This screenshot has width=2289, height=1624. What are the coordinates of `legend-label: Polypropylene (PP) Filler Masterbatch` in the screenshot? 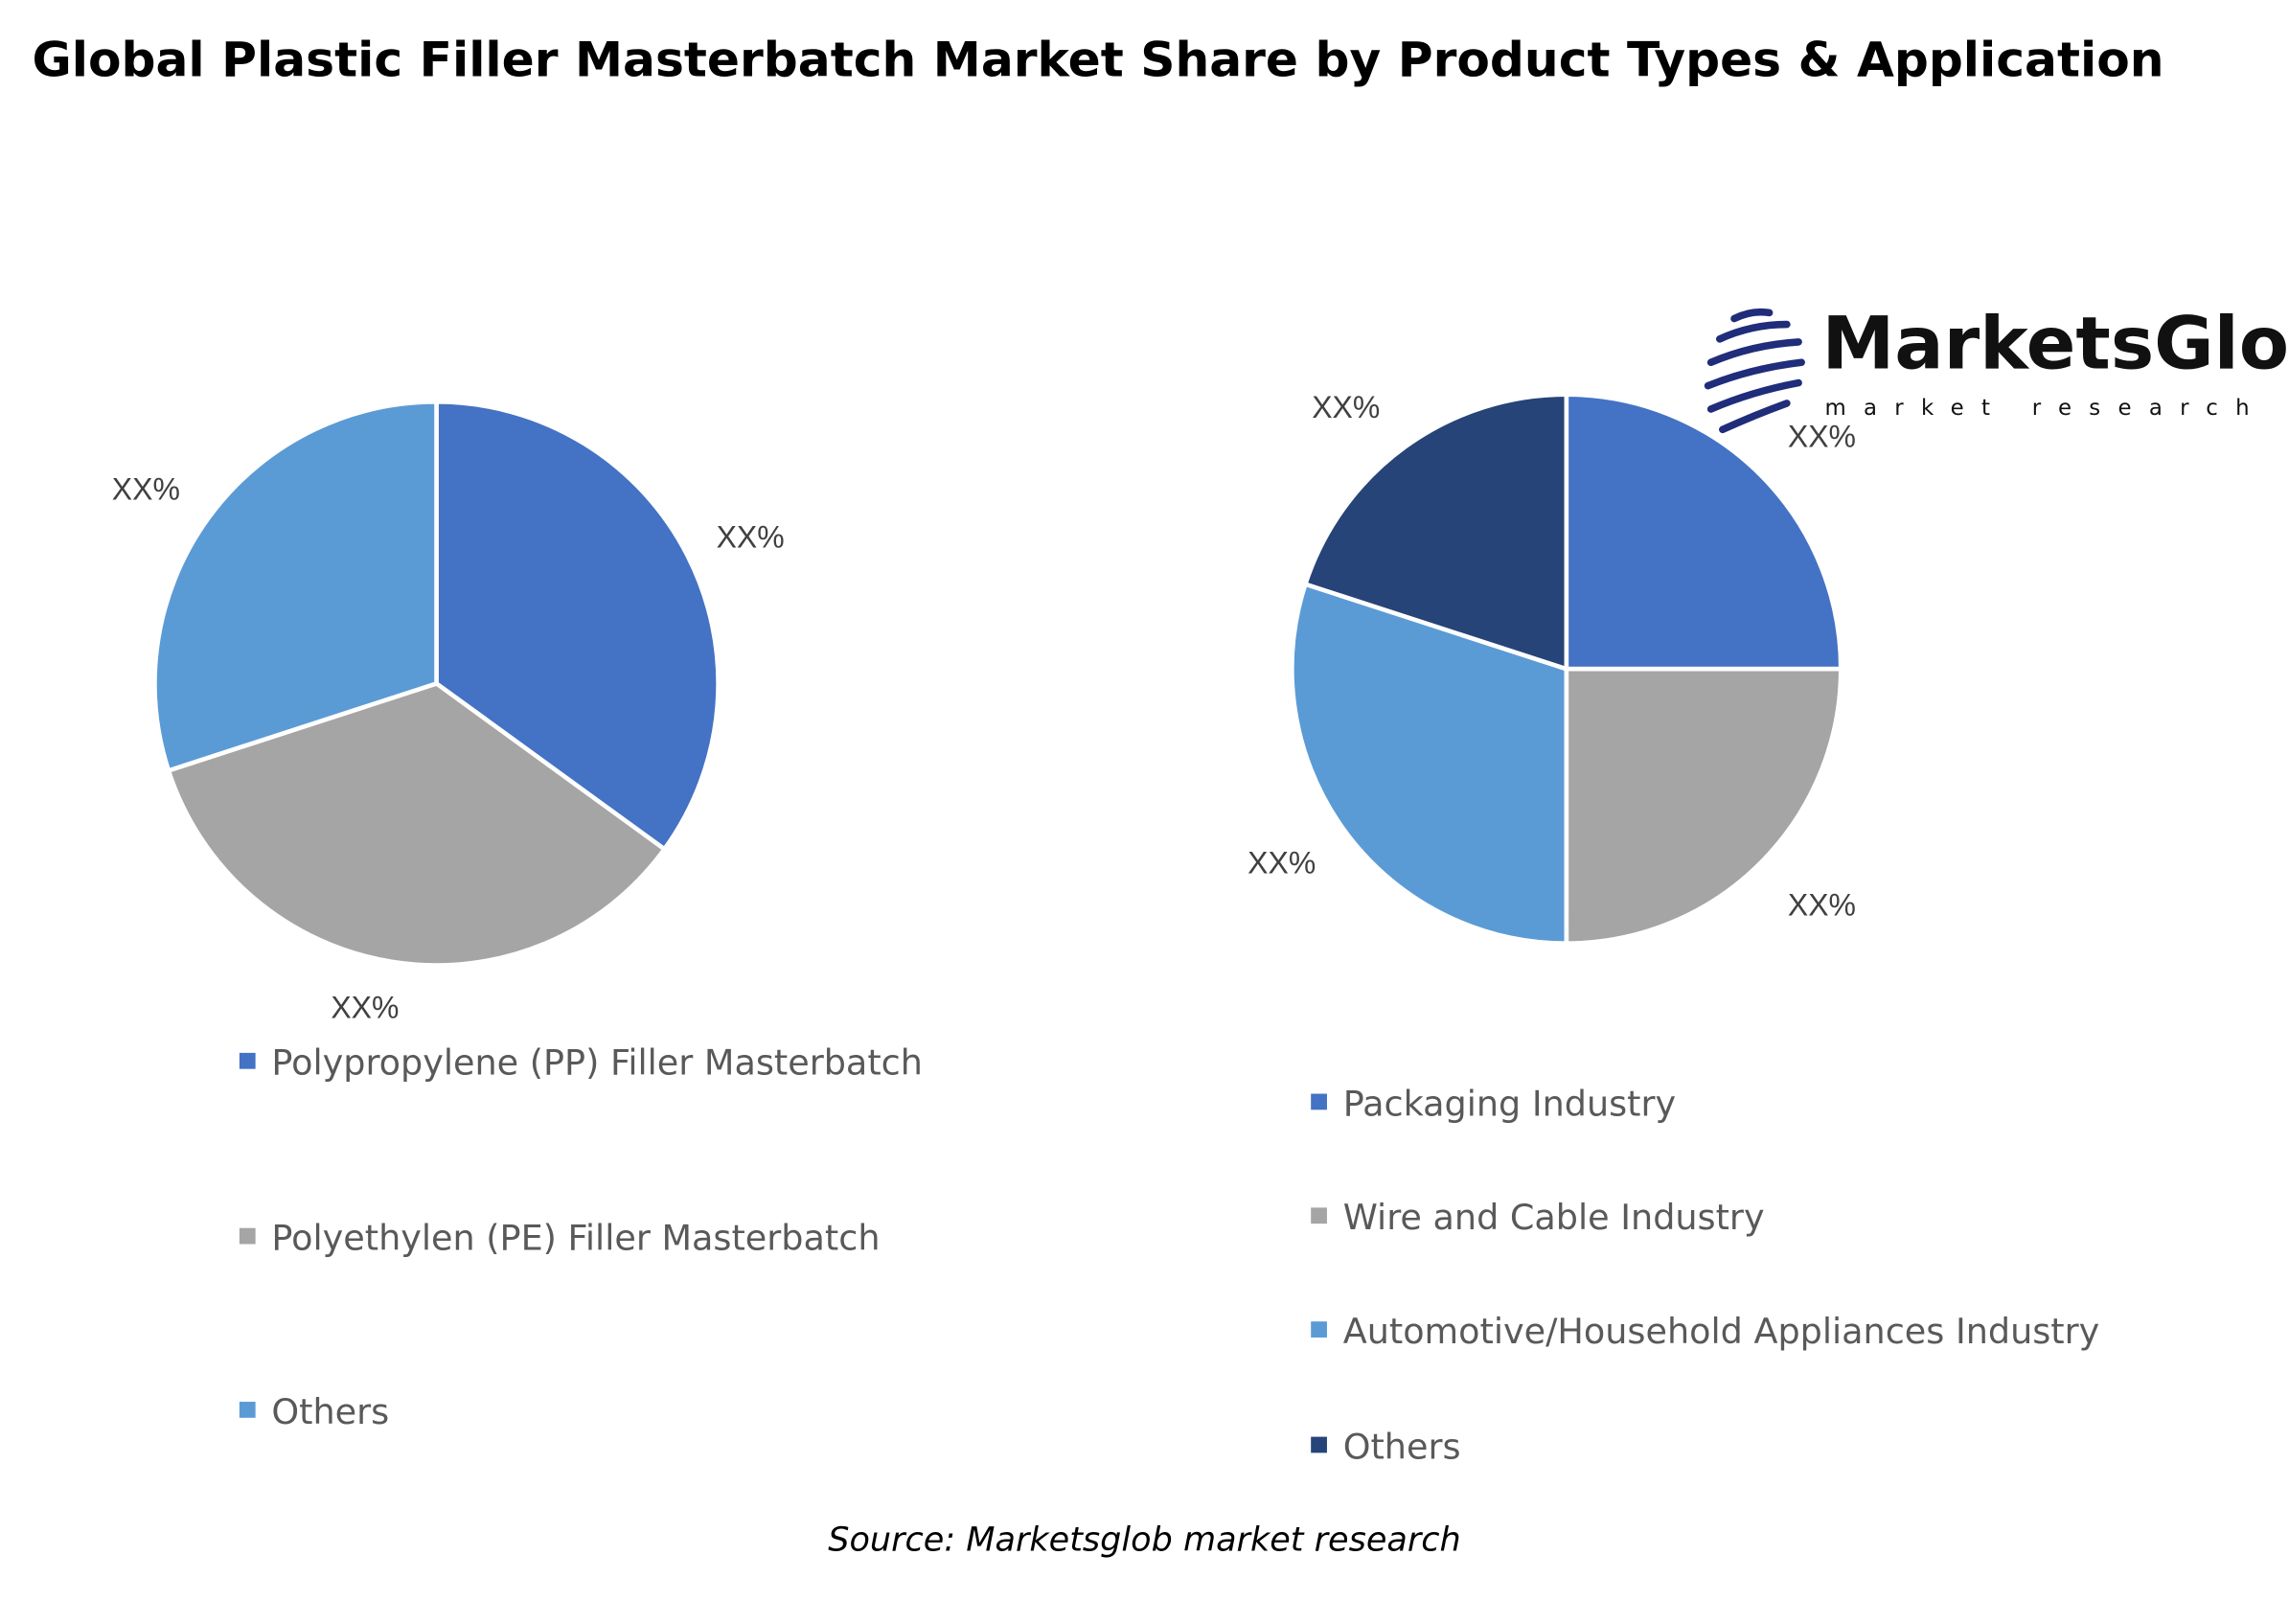 It's located at (597, 1063).